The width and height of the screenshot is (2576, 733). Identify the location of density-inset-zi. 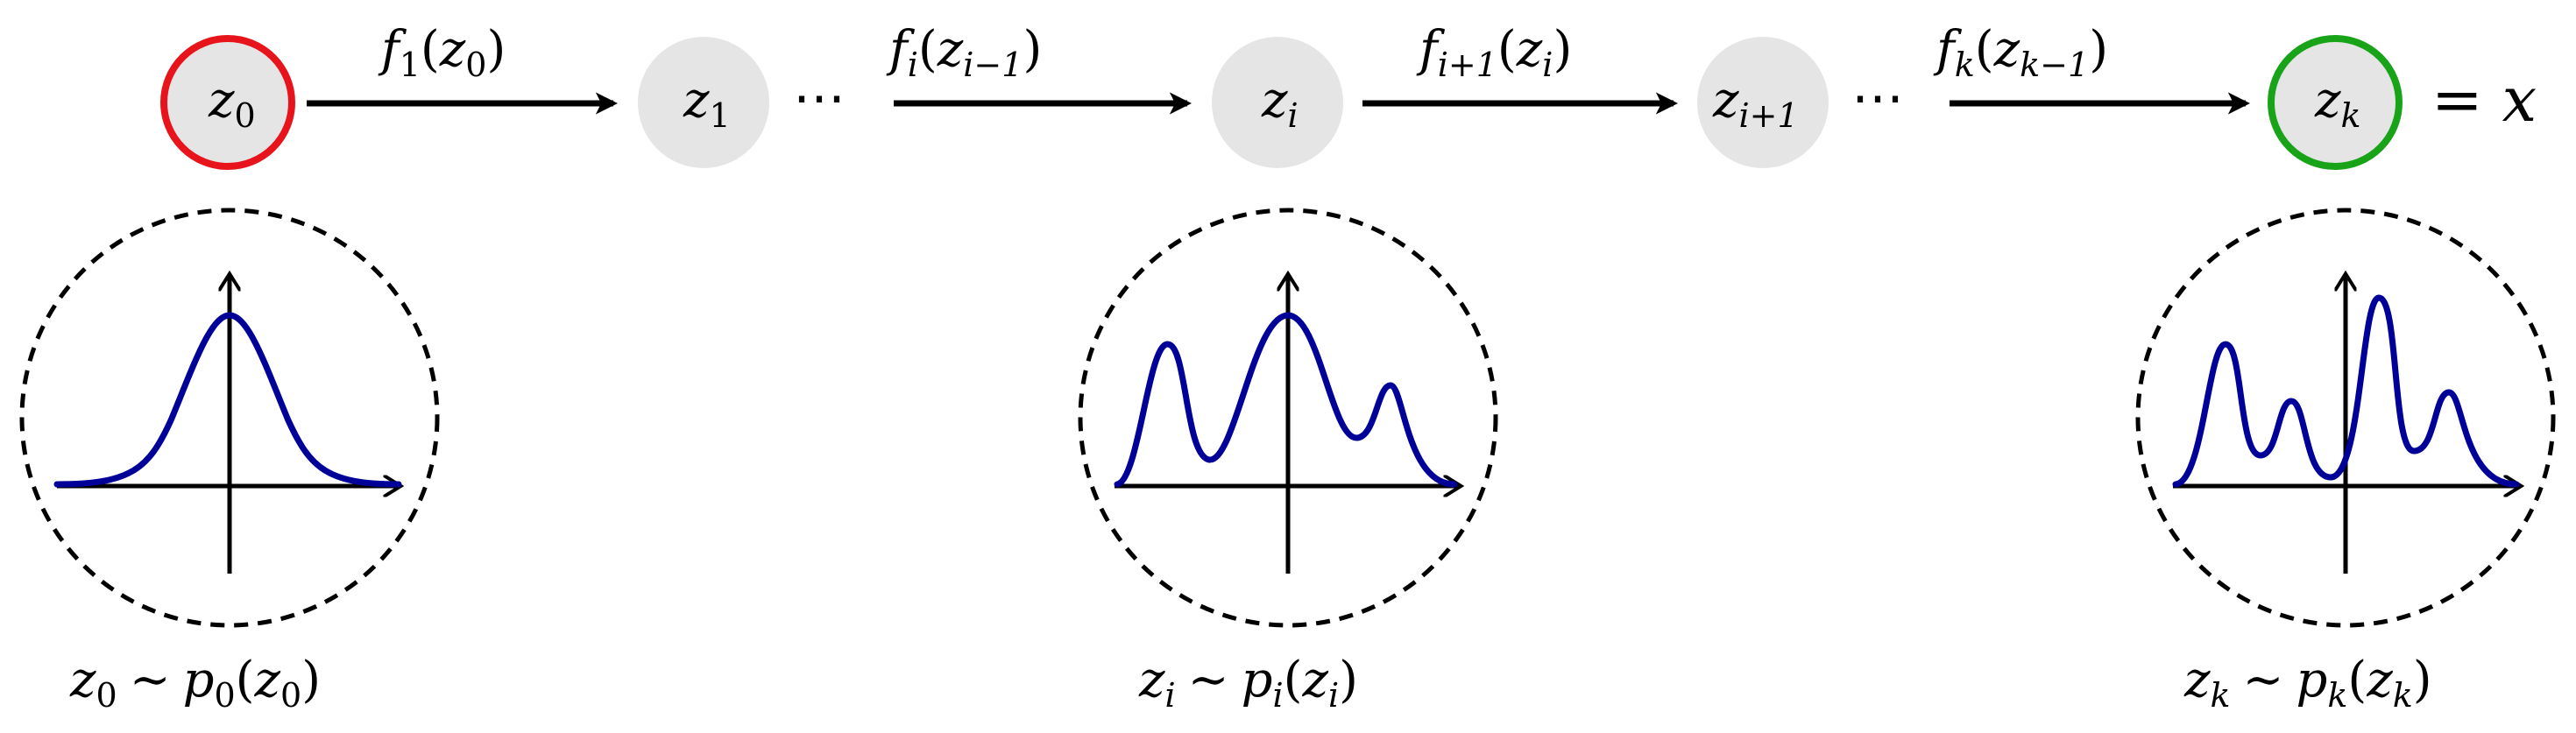
(1288, 418).